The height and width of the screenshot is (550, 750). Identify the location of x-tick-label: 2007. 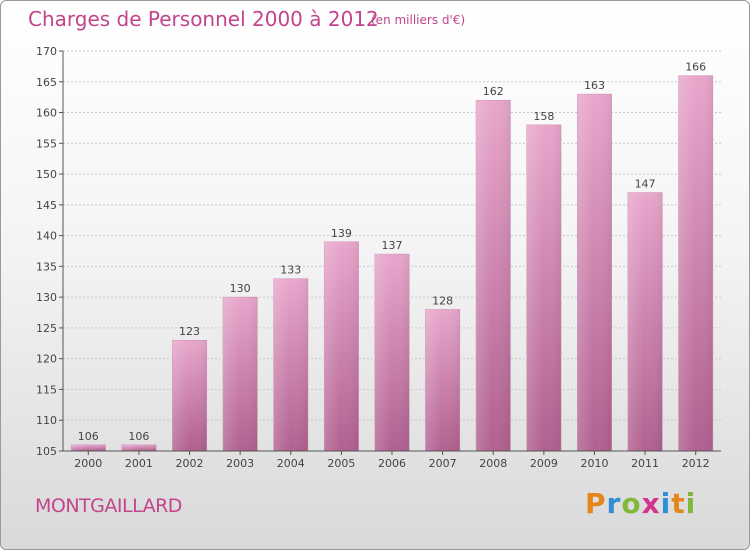
(443, 463).